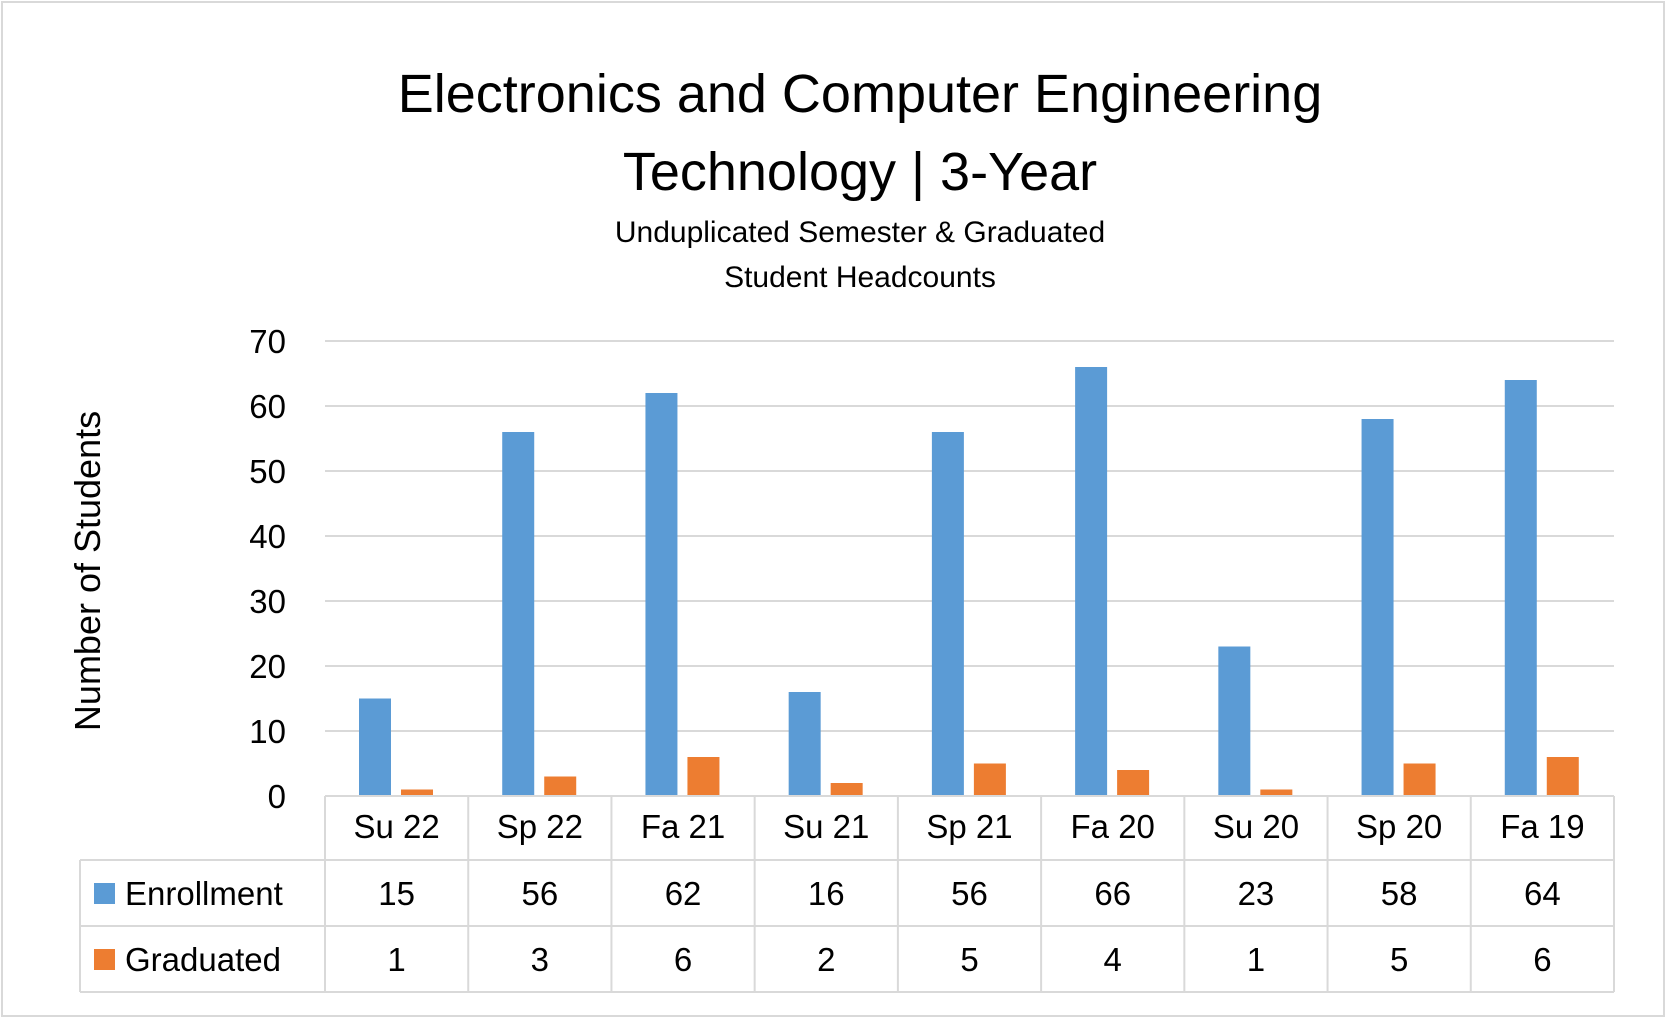  I want to click on data-label-graduated: 3, so click(540, 959).